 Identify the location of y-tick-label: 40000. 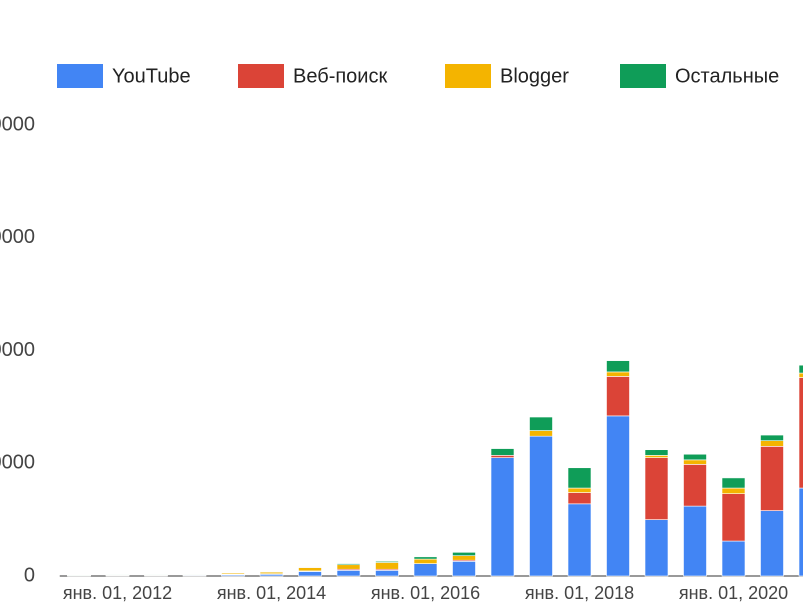
(17, 124).